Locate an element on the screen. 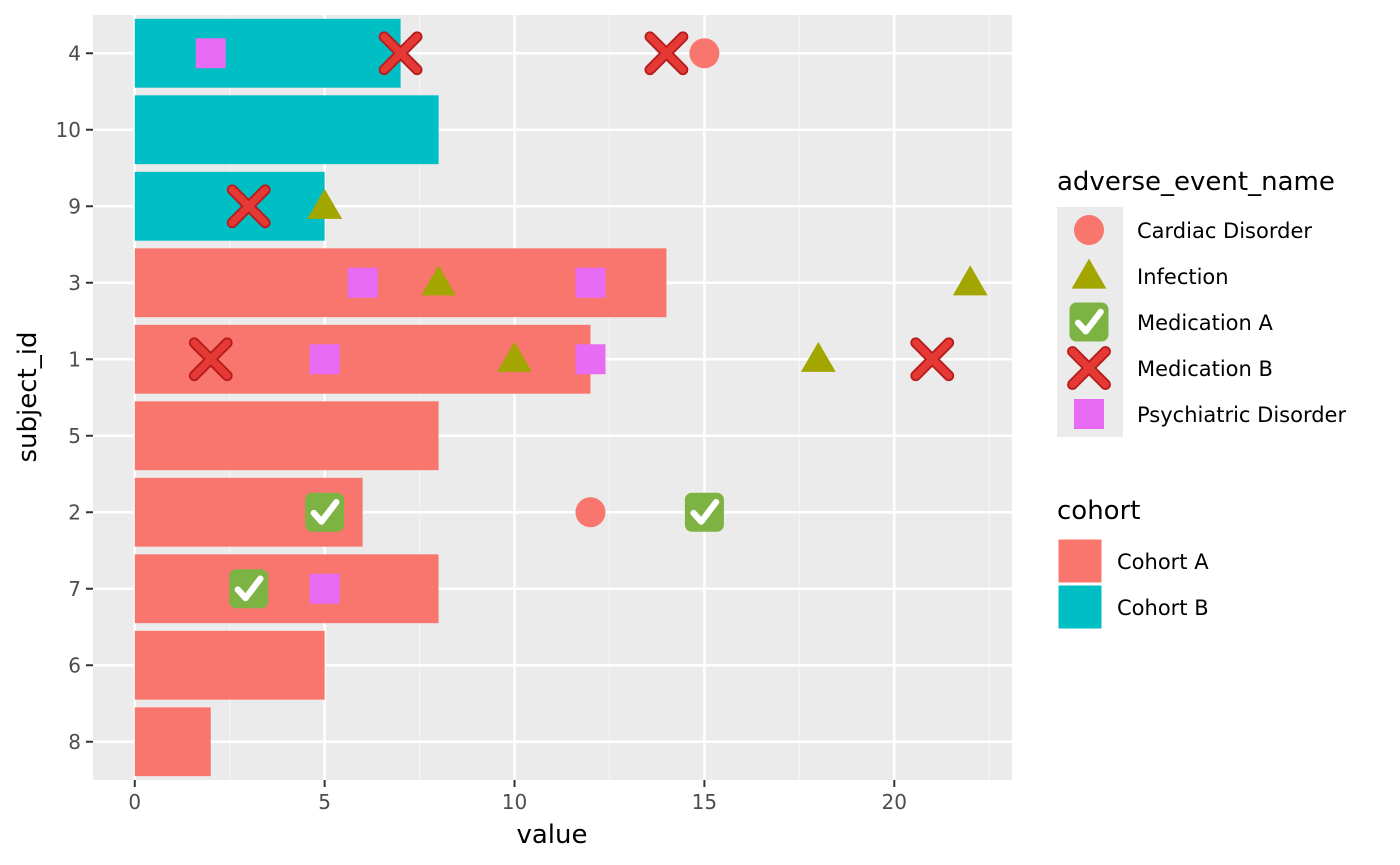  x-tick-label: 10 is located at coordinates (514, 802).